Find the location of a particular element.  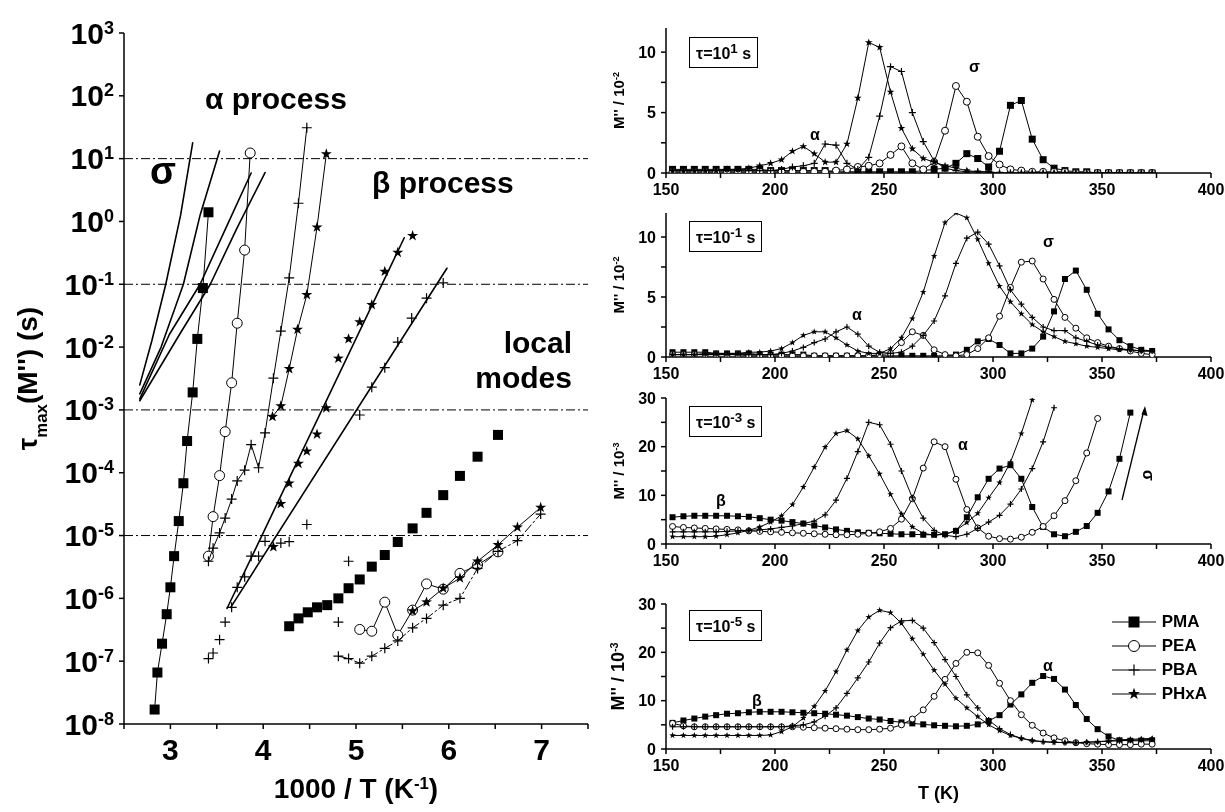

annotation: β process is located at coordinates (443, 183).